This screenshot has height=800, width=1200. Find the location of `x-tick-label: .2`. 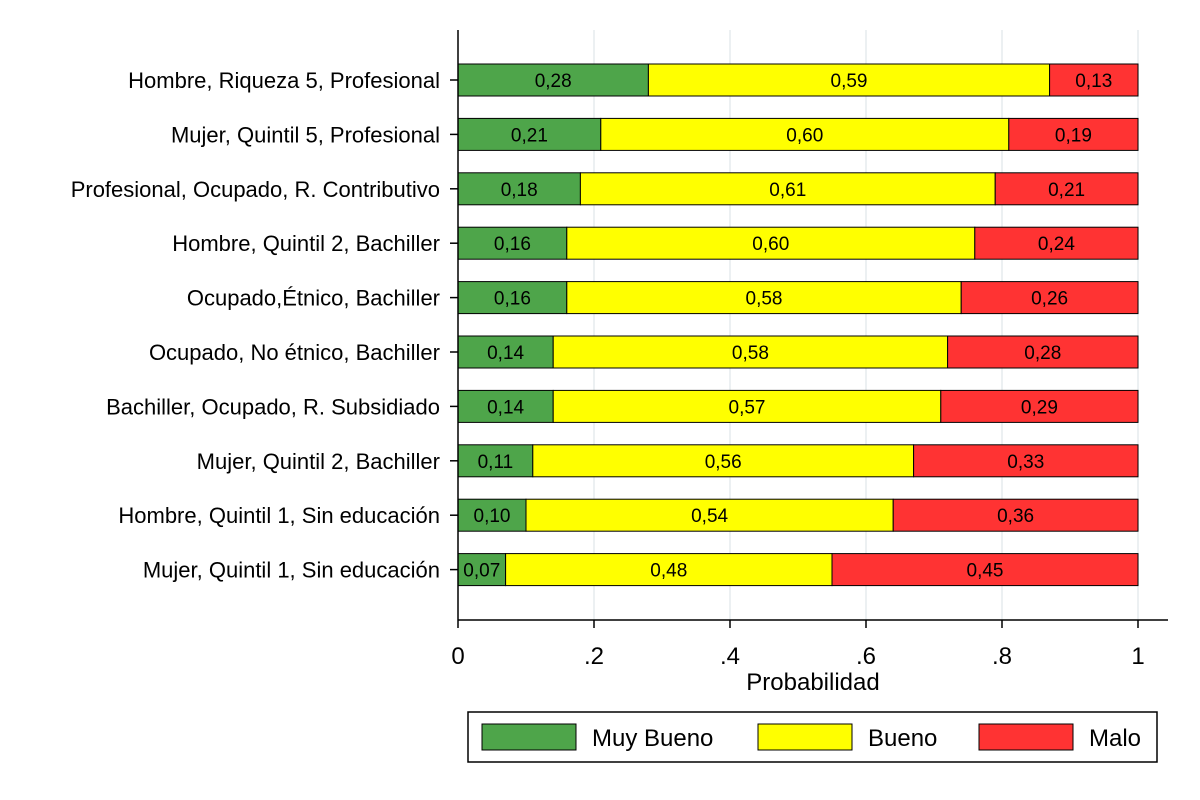

x-tick-label: .2 is located at coordinates (594, 656).